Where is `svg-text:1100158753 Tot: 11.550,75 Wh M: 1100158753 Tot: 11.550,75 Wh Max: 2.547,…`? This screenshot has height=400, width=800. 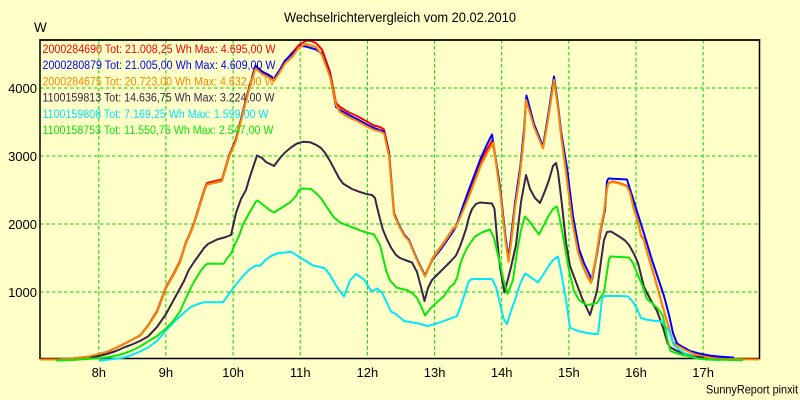
svg-text:1100158753 Tot: 11.550,75 Wh M: 1100158753 Tot: 11.550,75 Wh Max: 2.547,… is located at coordinates (158, 131).